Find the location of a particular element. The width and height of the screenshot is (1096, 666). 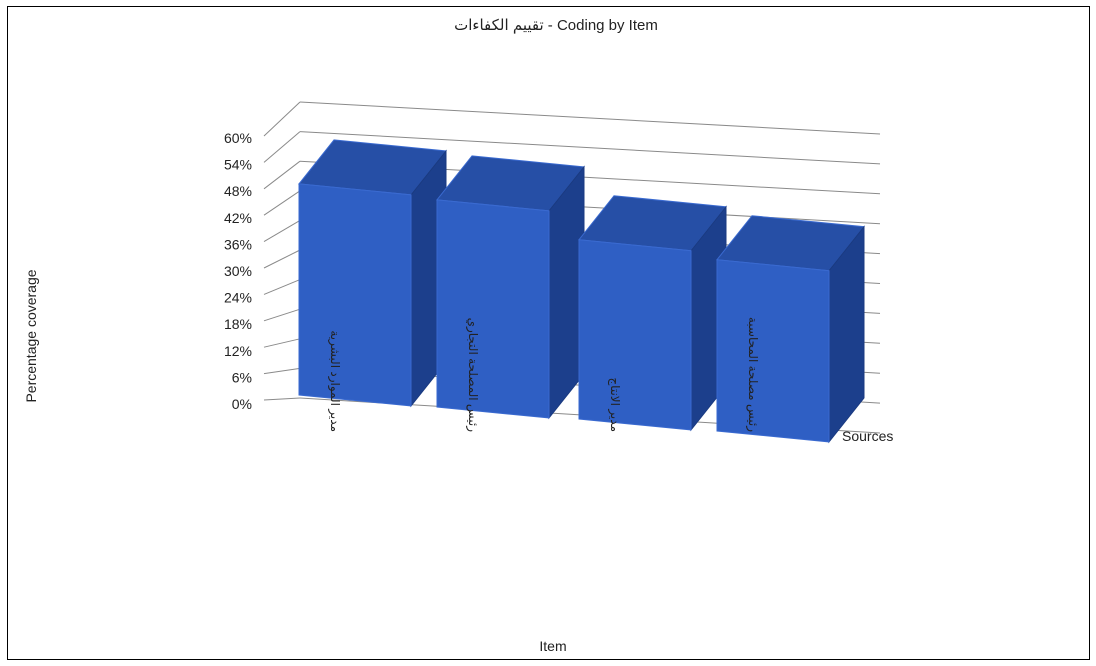

x-category-label: مدير الموارد البشرية is located at coordinates (334, 381).